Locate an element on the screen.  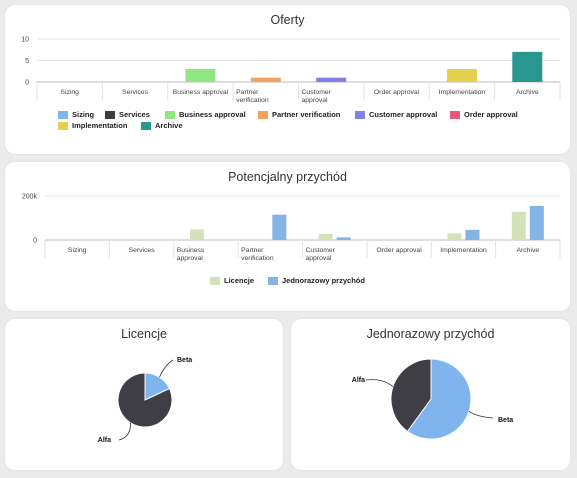
x-tick-label-business-approval: Business approval is located at coordinates (201, 92).